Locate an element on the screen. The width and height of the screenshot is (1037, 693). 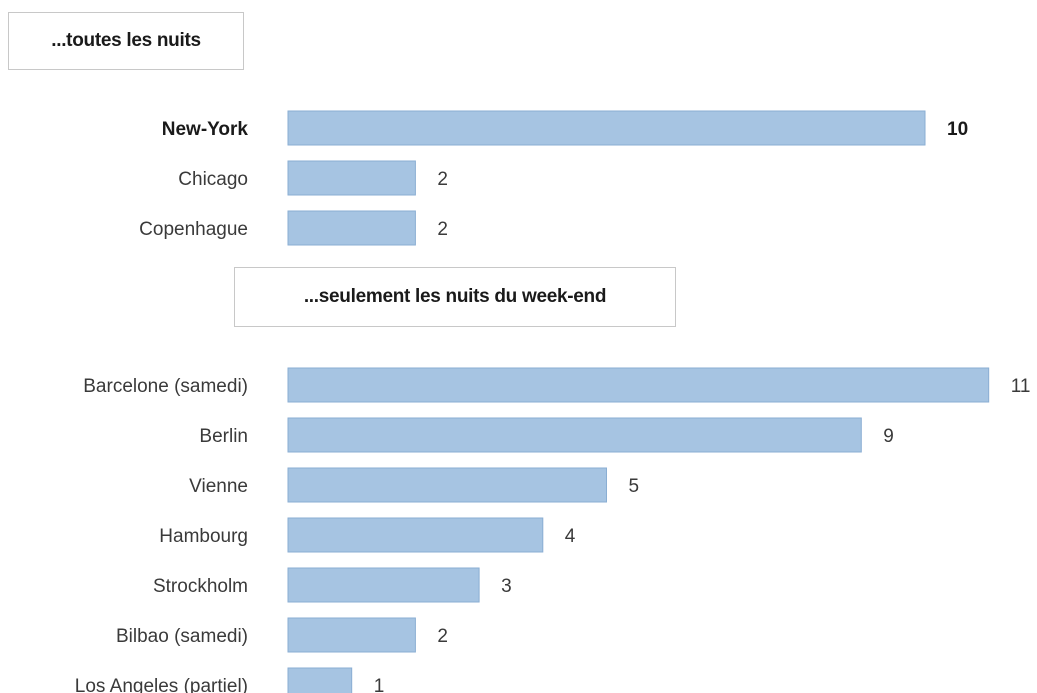
bar-copenhague is located at coordinates (351, 228).